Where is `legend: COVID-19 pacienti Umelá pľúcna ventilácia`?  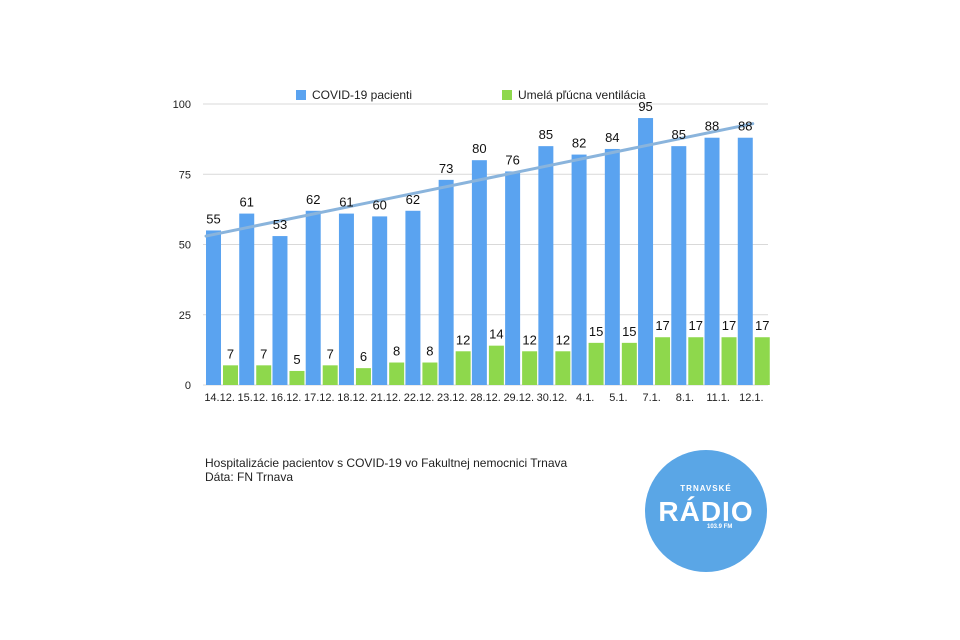 legend: COVID-19 pacienti Umelá pľúcna ventilácia is located at coordinates (471, 95).